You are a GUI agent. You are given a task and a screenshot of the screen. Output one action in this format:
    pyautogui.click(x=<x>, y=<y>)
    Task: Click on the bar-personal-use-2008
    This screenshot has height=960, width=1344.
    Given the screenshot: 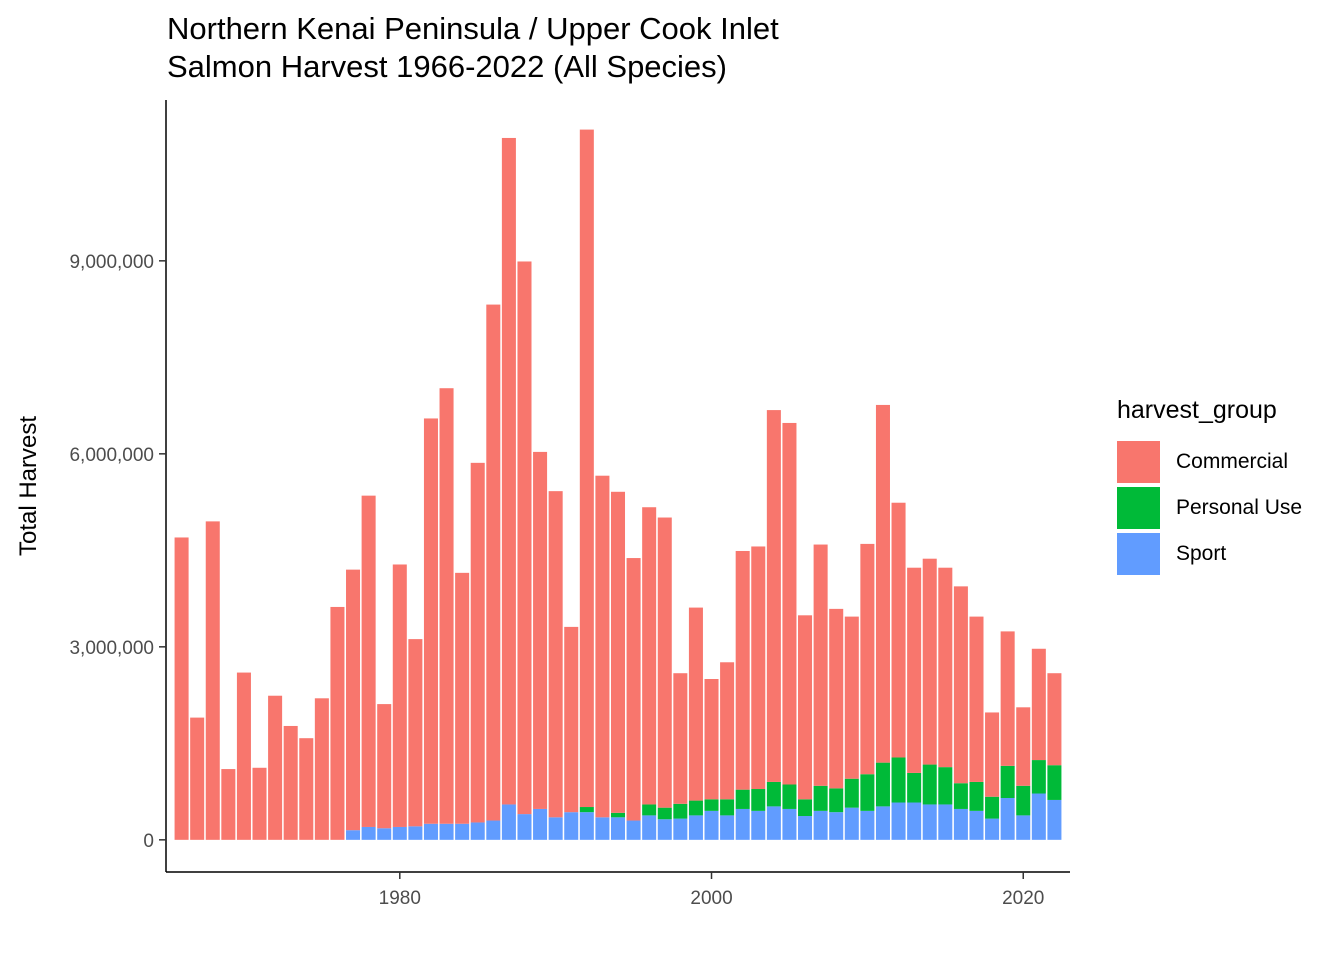 What is the action you would take?
    pyautogui.click(x=836, y=800)
    